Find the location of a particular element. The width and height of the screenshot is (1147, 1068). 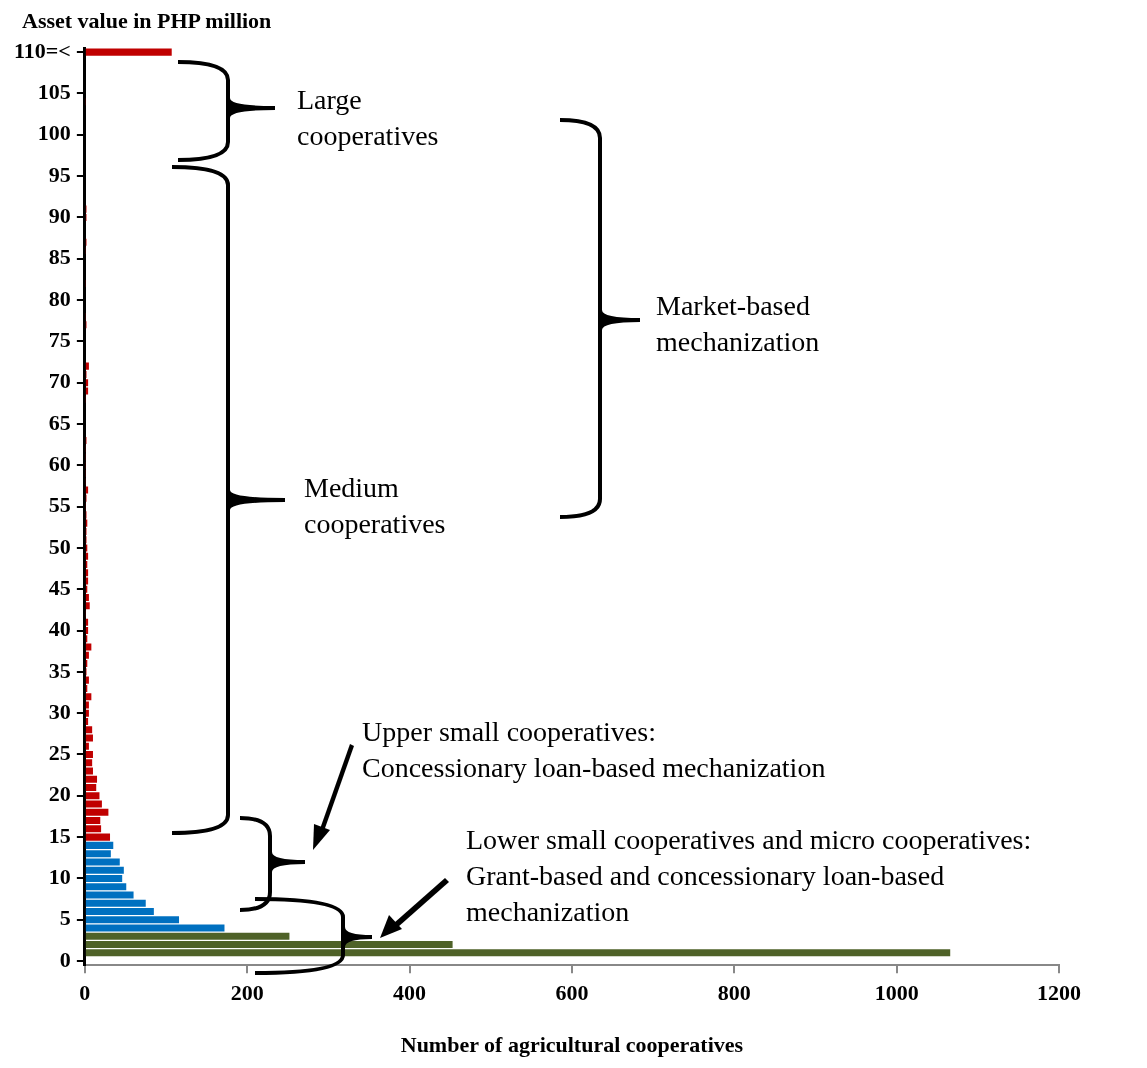

y-tick-label: 75 is located at coordinates (59, 340).